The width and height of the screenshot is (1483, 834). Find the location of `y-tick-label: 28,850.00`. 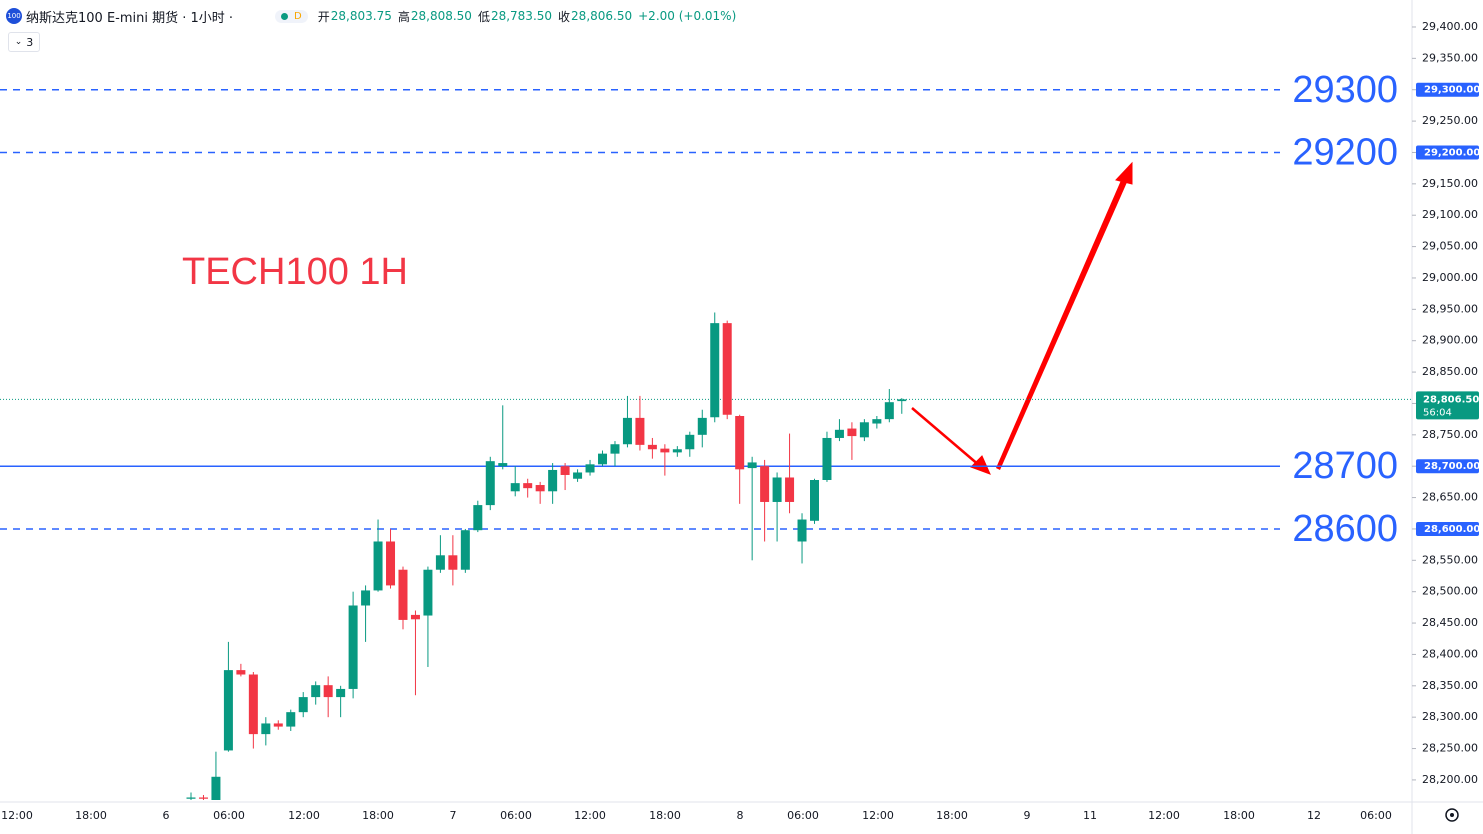

y-tick-label: 28,850.00 is located at coordinates (1450, 371).